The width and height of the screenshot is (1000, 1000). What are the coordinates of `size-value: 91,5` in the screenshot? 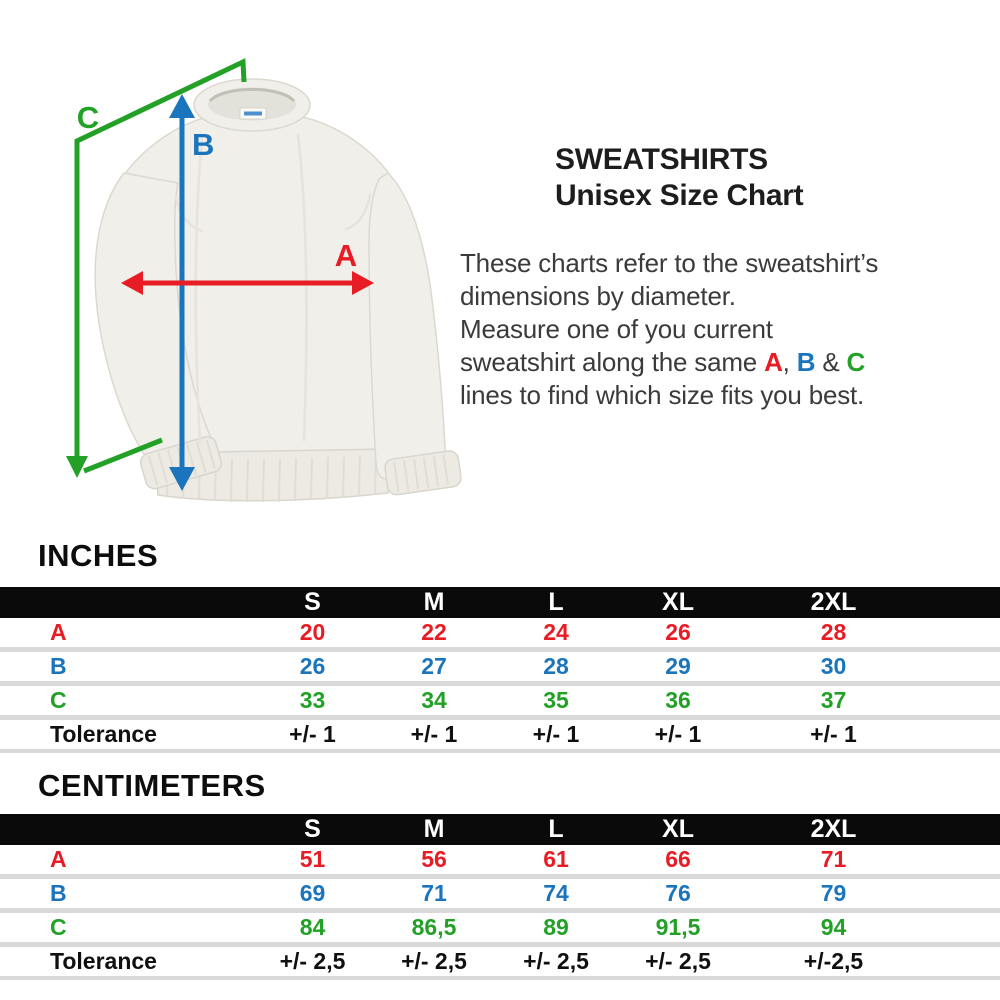 It's located at (678, 927).